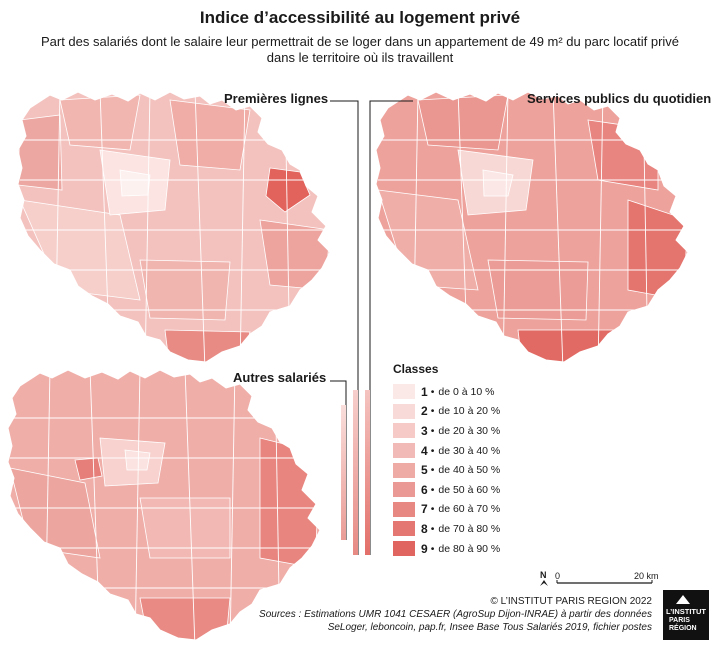  I want to click on legend-row: 8 • de 70 à 80 %, so click(468, 529).